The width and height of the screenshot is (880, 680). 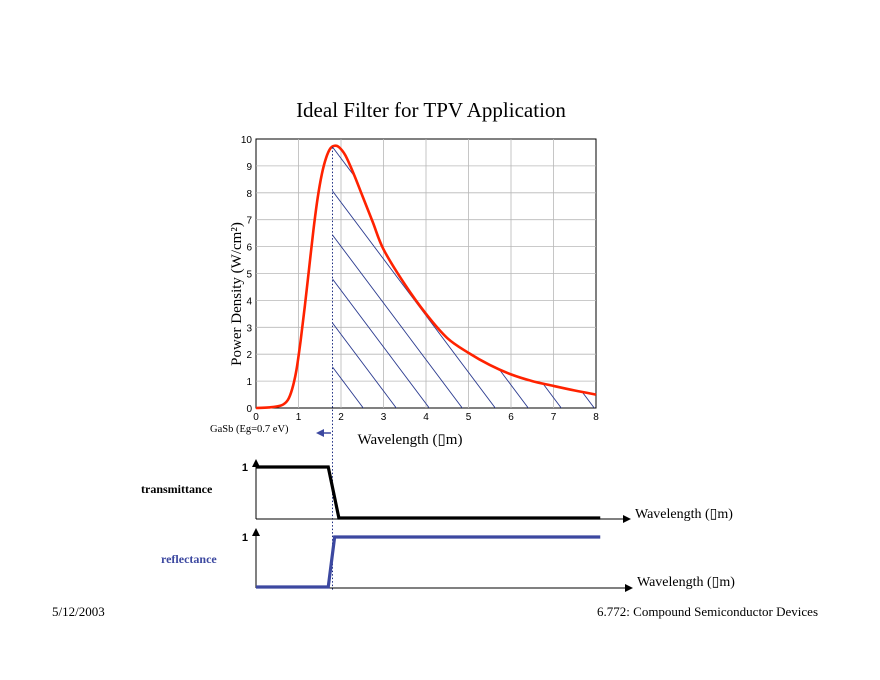 I want to click on x-tick-label: 0, so click(x=256, y=417).